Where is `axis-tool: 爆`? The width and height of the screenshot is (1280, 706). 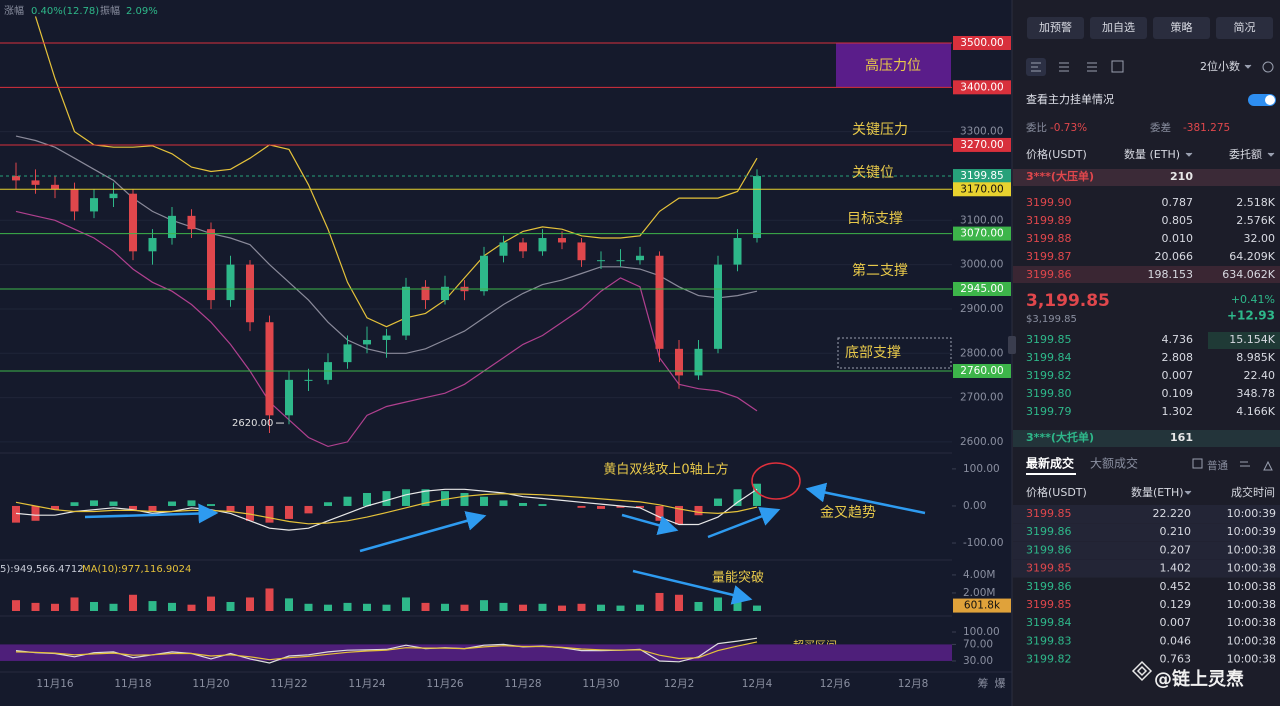
axis-tool: 爆 is located at coordinates (1000, 683).